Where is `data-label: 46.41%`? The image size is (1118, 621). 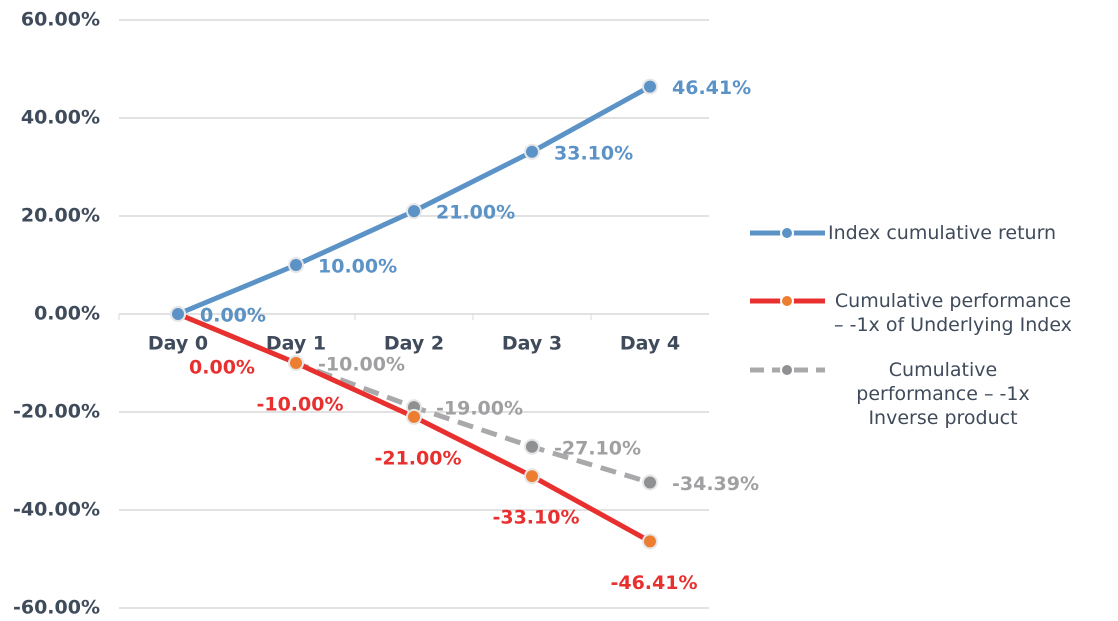 data-label: 46.41% is located at coordinates (711, 88).